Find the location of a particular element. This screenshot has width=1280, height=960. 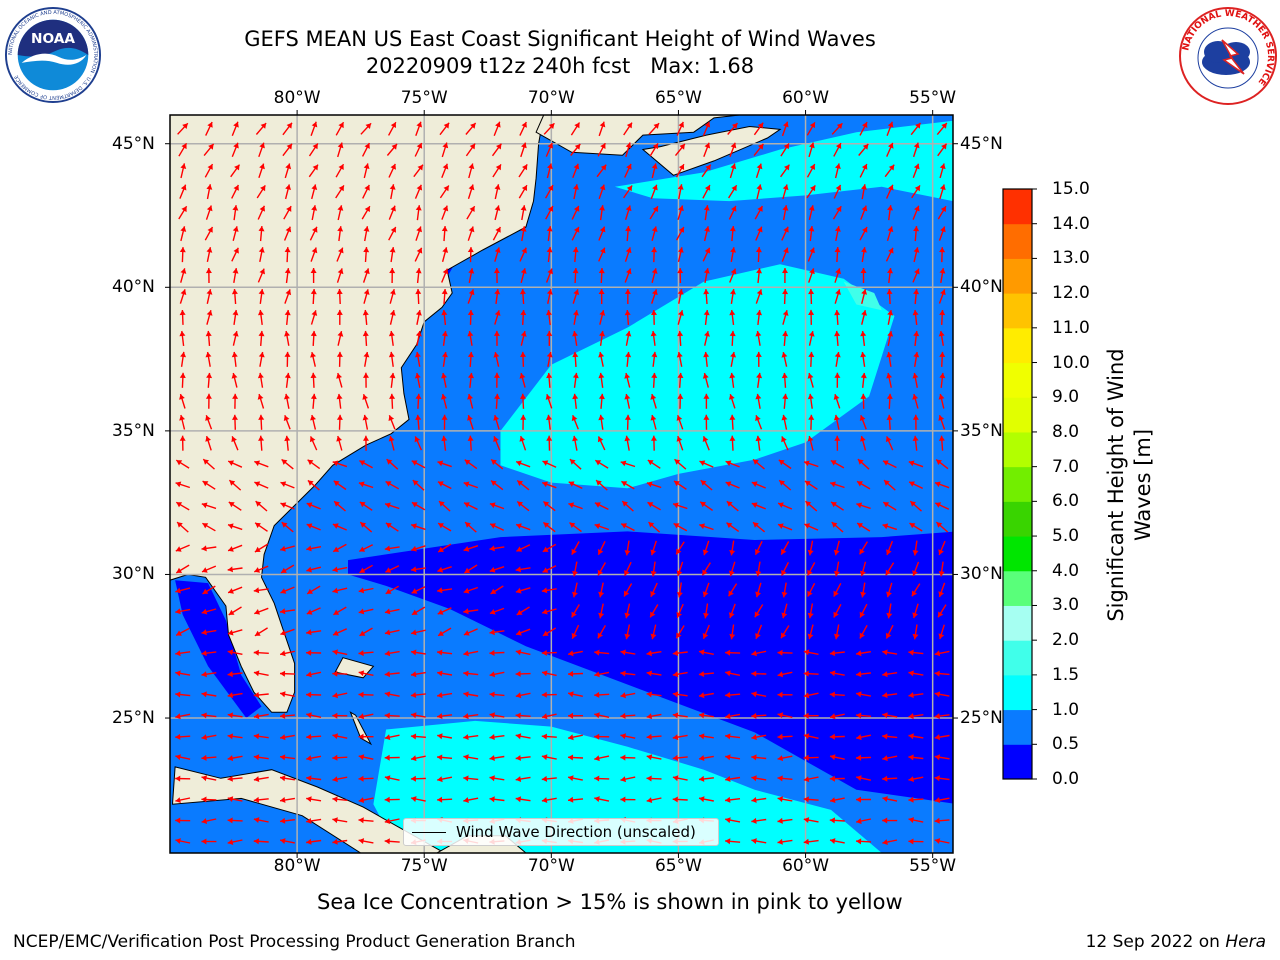

lon-label-bottom-1: 75°W is located at coordinates (424, 866).